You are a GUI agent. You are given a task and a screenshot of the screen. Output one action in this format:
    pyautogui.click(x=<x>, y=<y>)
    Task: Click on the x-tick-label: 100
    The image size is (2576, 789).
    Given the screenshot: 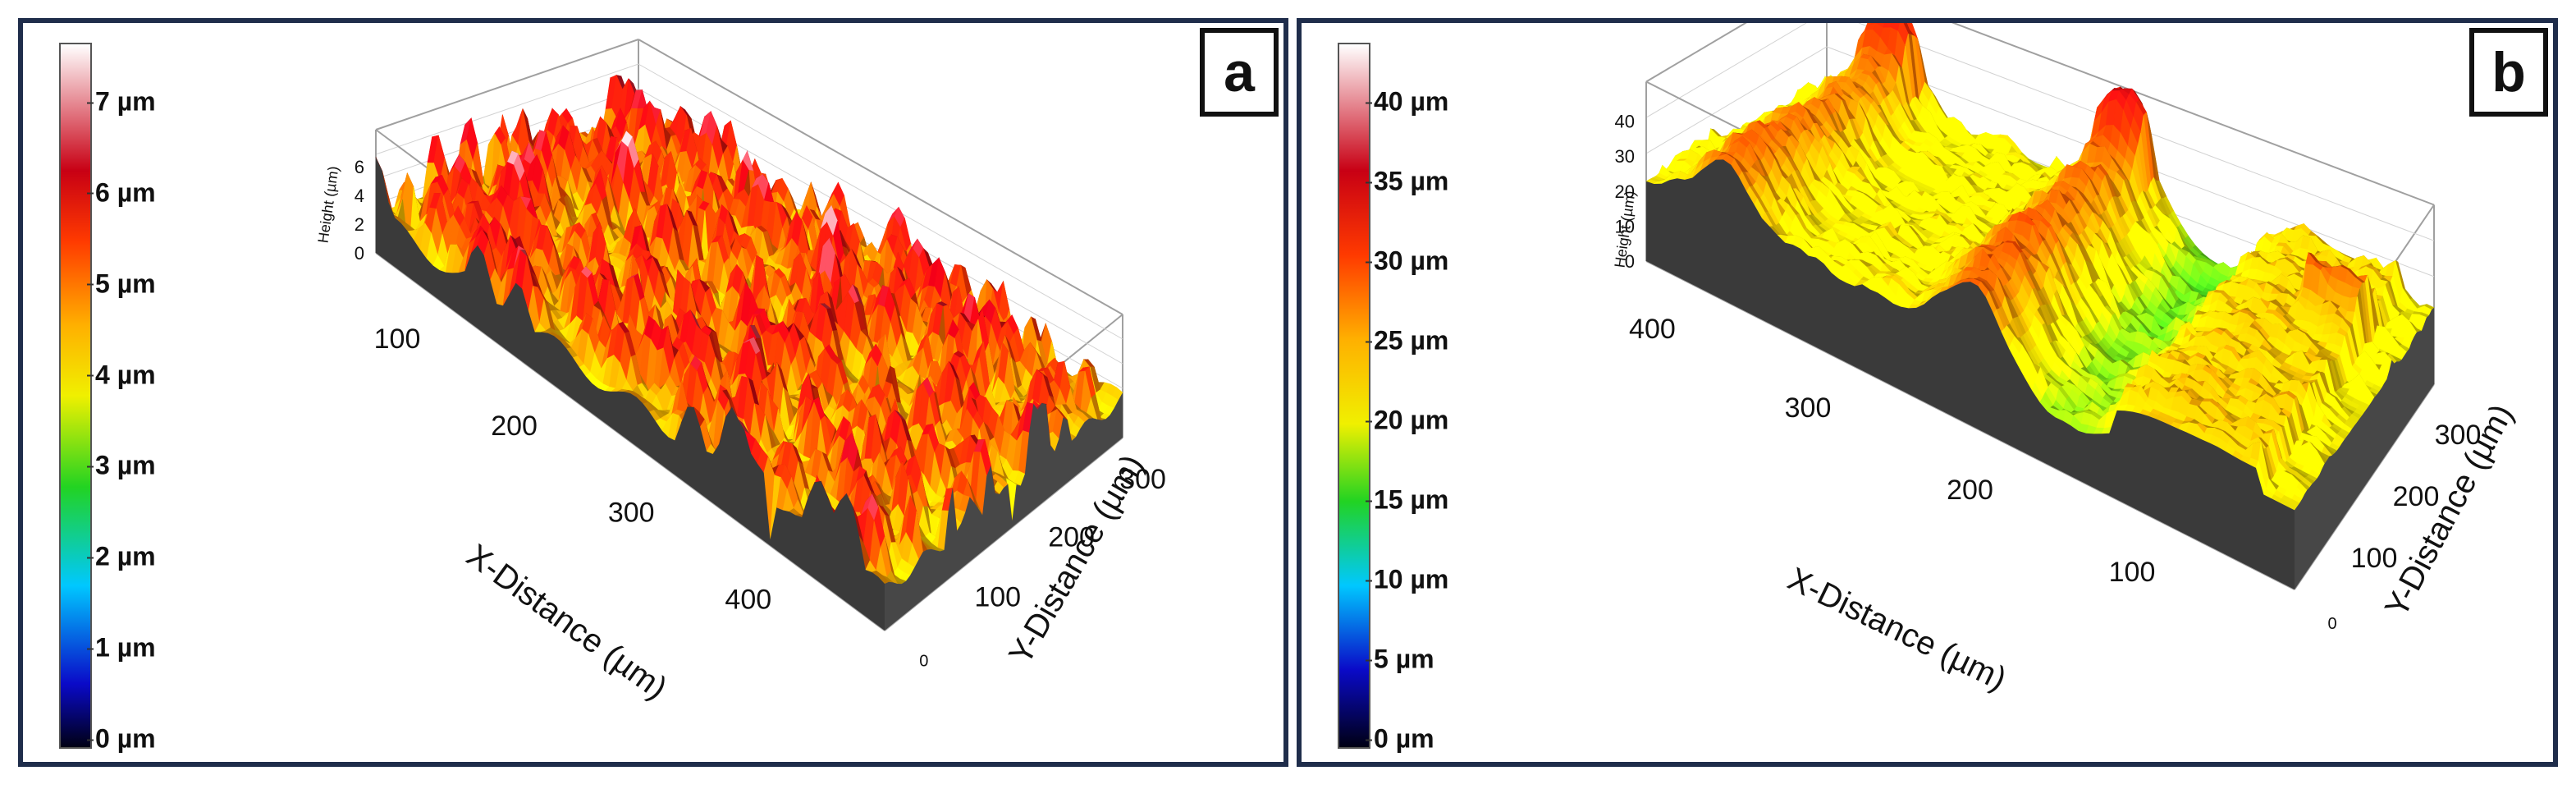 What is the action you would take?
    pyautogui.click(x=397, y=339)
    